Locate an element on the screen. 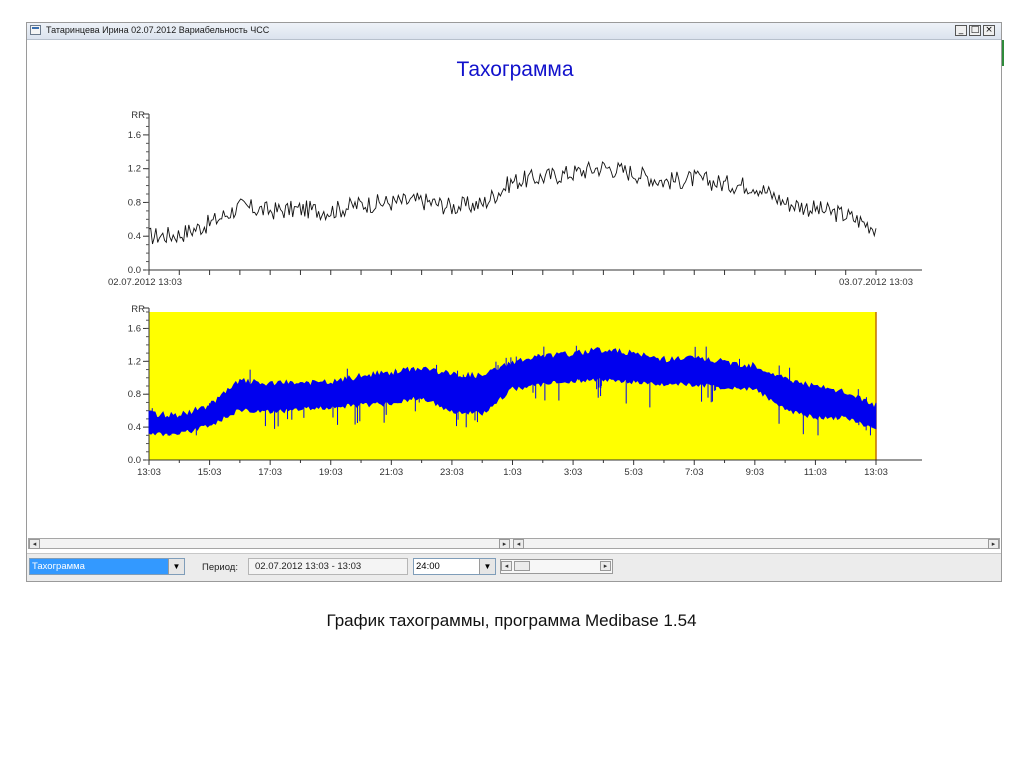  x-tick-label: 5:03 is located at coordinates (633, 472).